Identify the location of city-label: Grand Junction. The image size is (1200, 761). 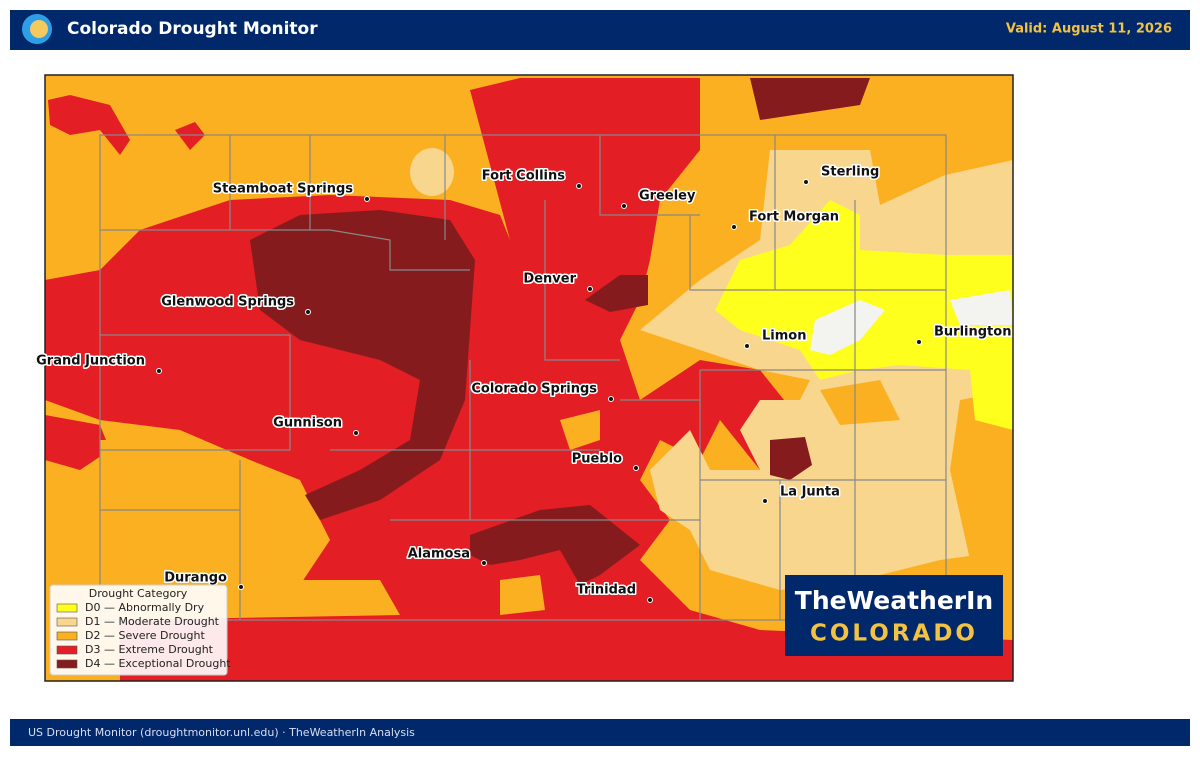
(90, 361).